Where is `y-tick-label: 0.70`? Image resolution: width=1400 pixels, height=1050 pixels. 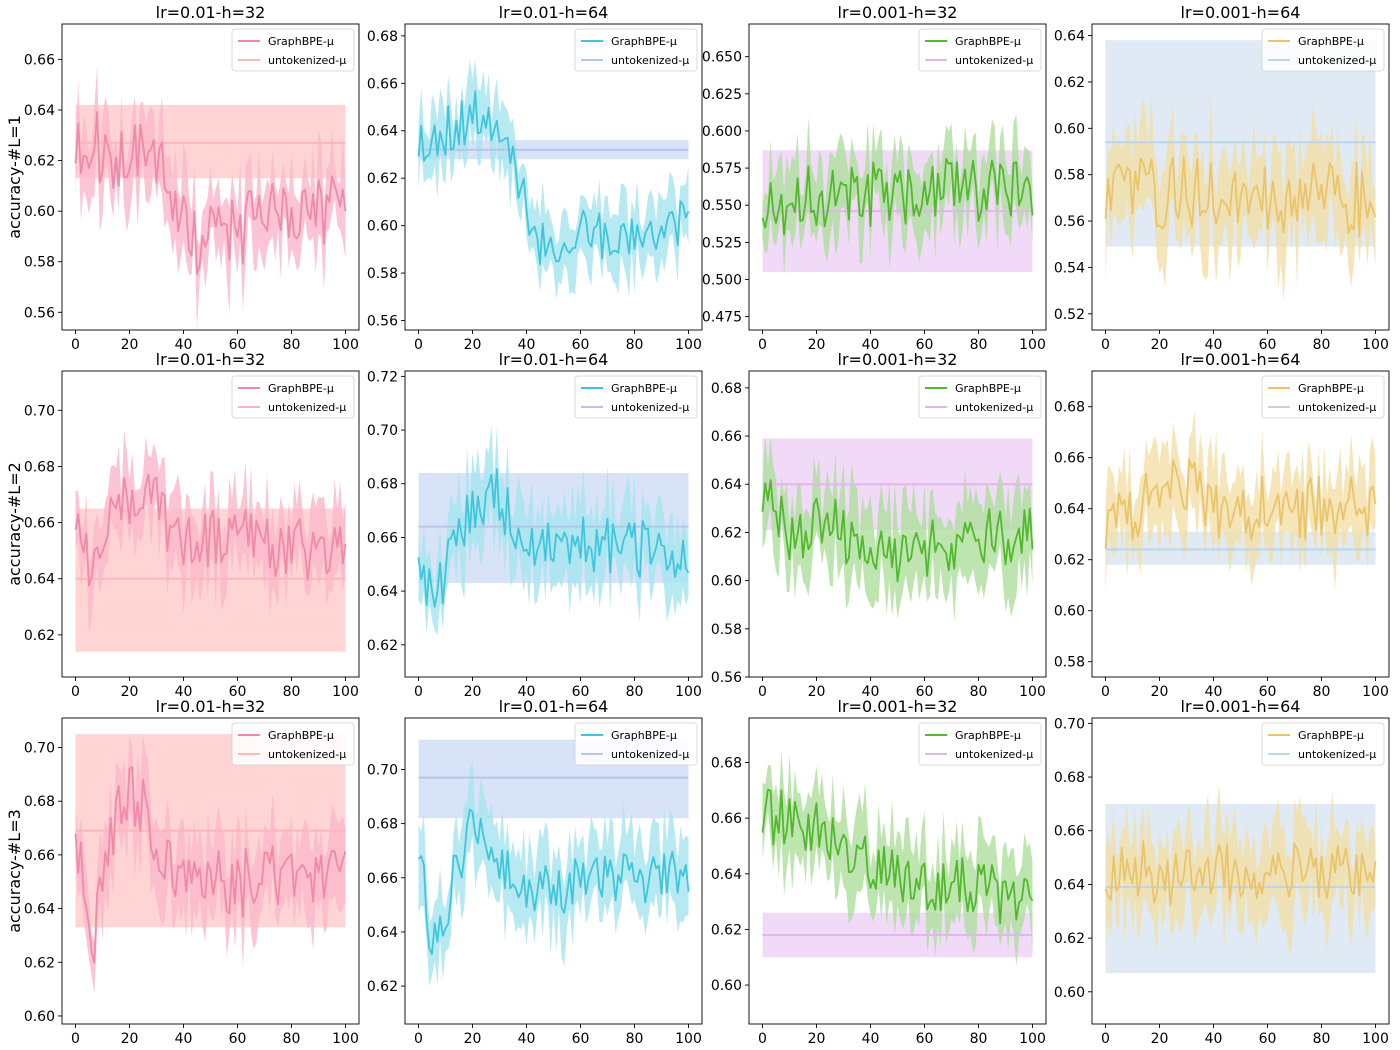 y-tick-label: 0.70 is located at coordinates (382, 431).